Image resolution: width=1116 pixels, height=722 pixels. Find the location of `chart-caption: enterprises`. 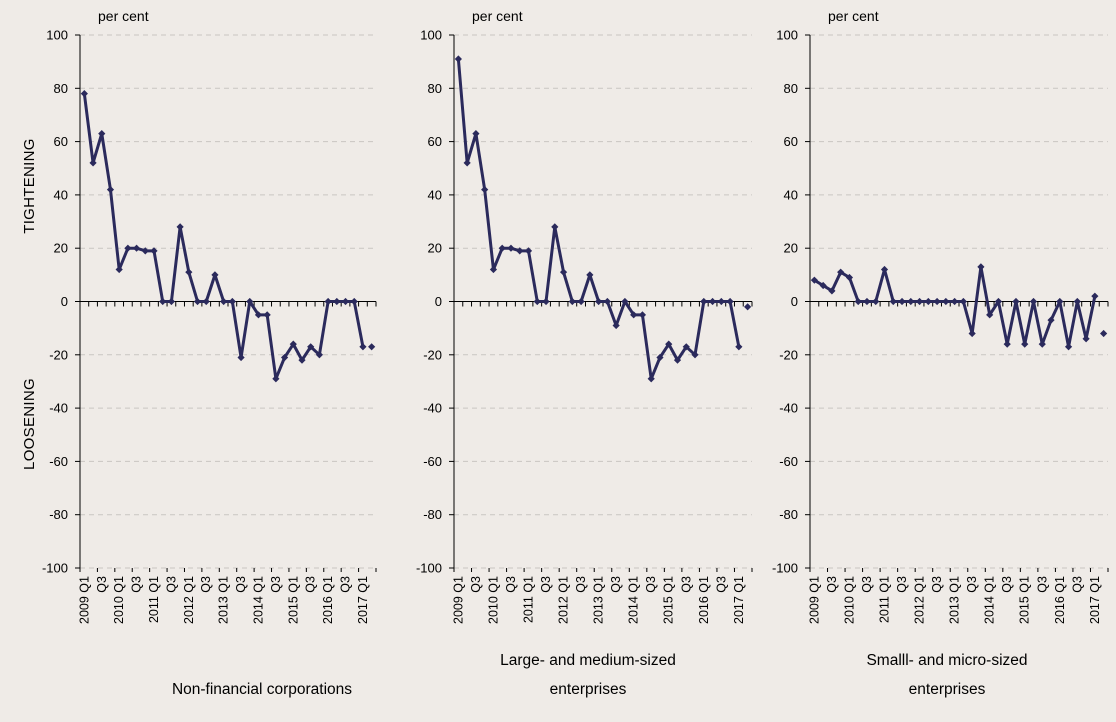

chart-caption: enterprises is located at coordinates (588, 689).